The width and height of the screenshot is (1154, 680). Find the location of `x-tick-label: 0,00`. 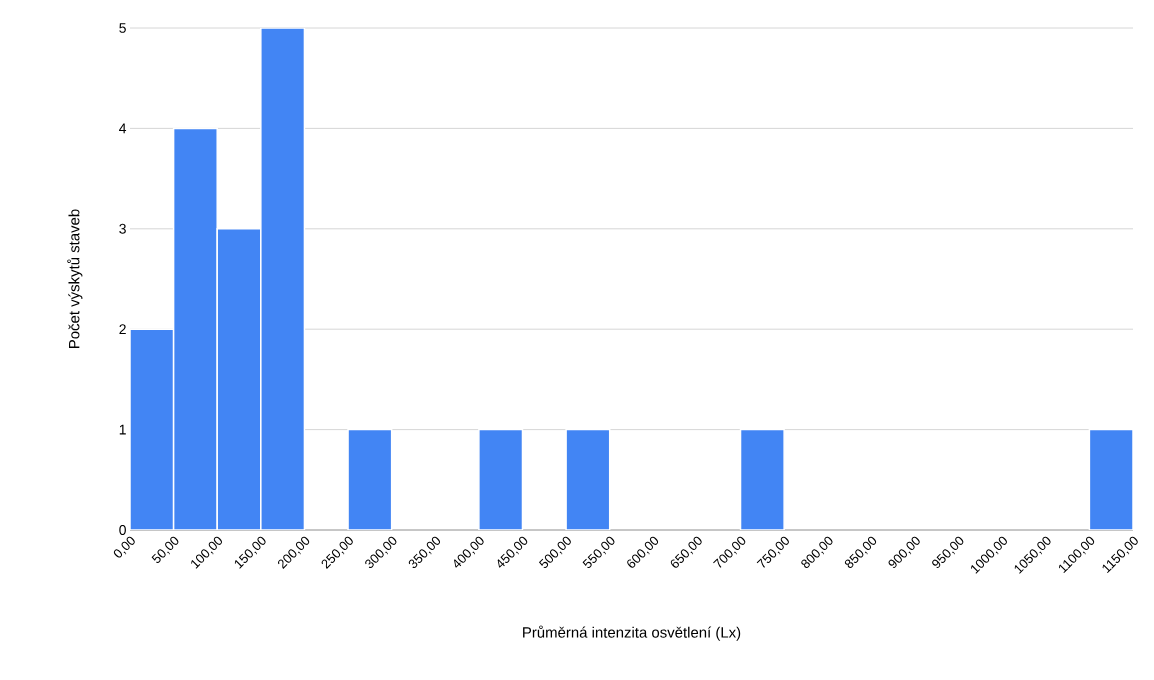

x-tick-label: 0,00 is located at coordinates (124, 547).